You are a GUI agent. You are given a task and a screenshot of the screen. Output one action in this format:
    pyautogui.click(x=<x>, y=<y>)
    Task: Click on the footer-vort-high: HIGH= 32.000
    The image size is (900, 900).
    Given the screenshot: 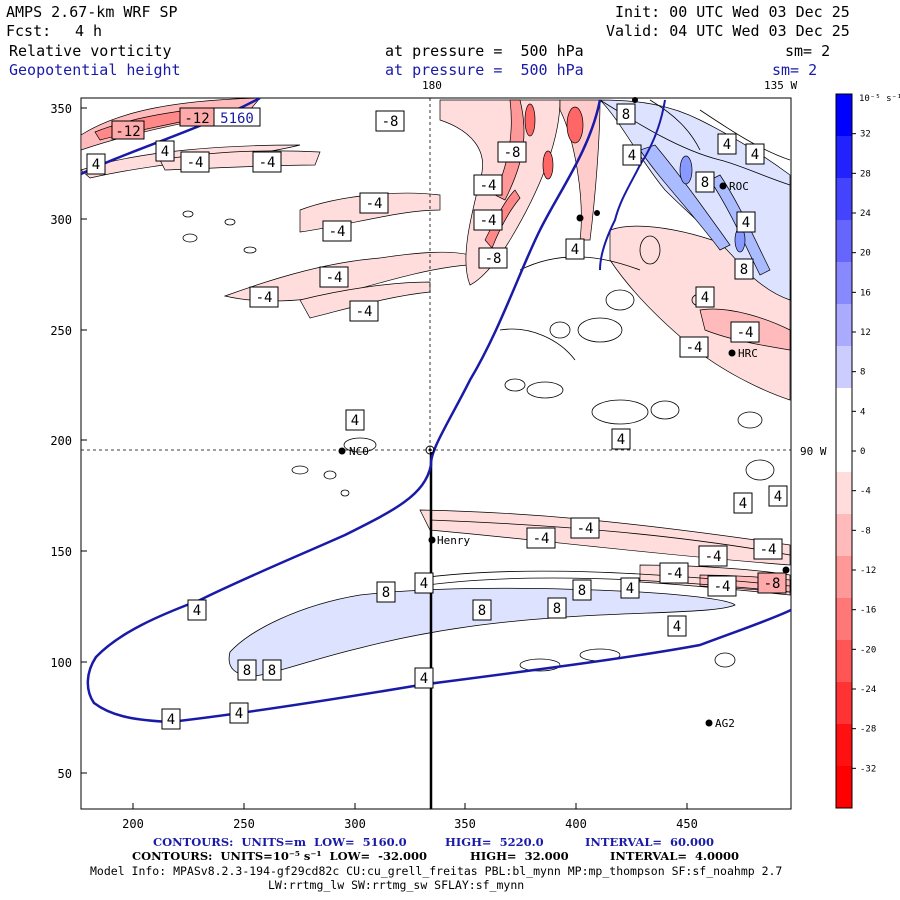 What is the action you would take?
    pyautogui.click(x=519, y=856)
    